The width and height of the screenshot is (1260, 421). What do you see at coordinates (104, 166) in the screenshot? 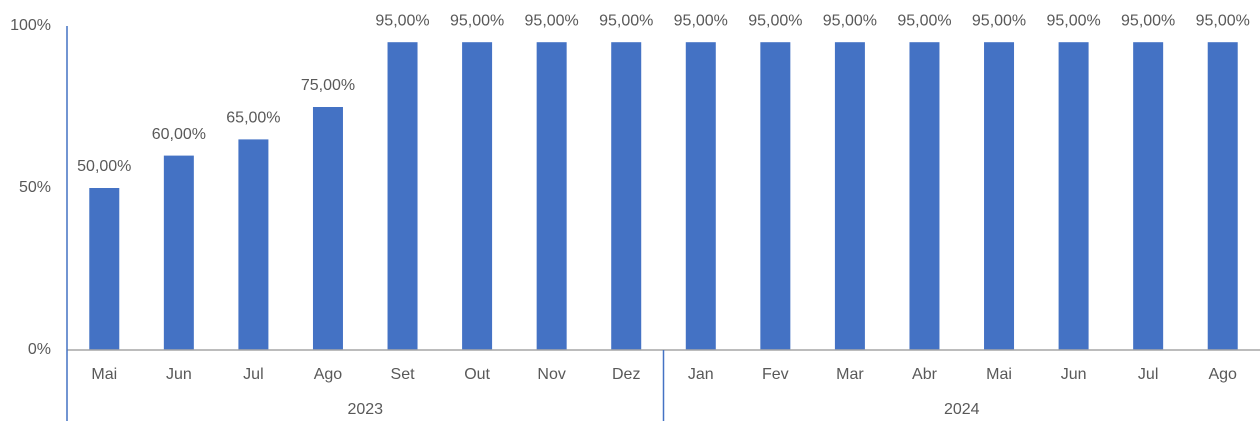
I see `data-label: 50,00%` at bounding box center [104, 166].